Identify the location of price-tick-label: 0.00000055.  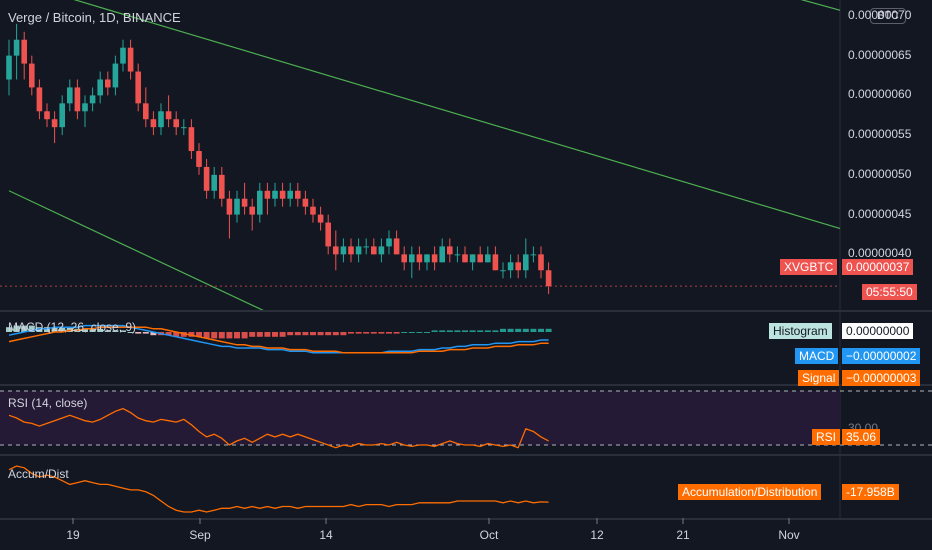
(880, 134).